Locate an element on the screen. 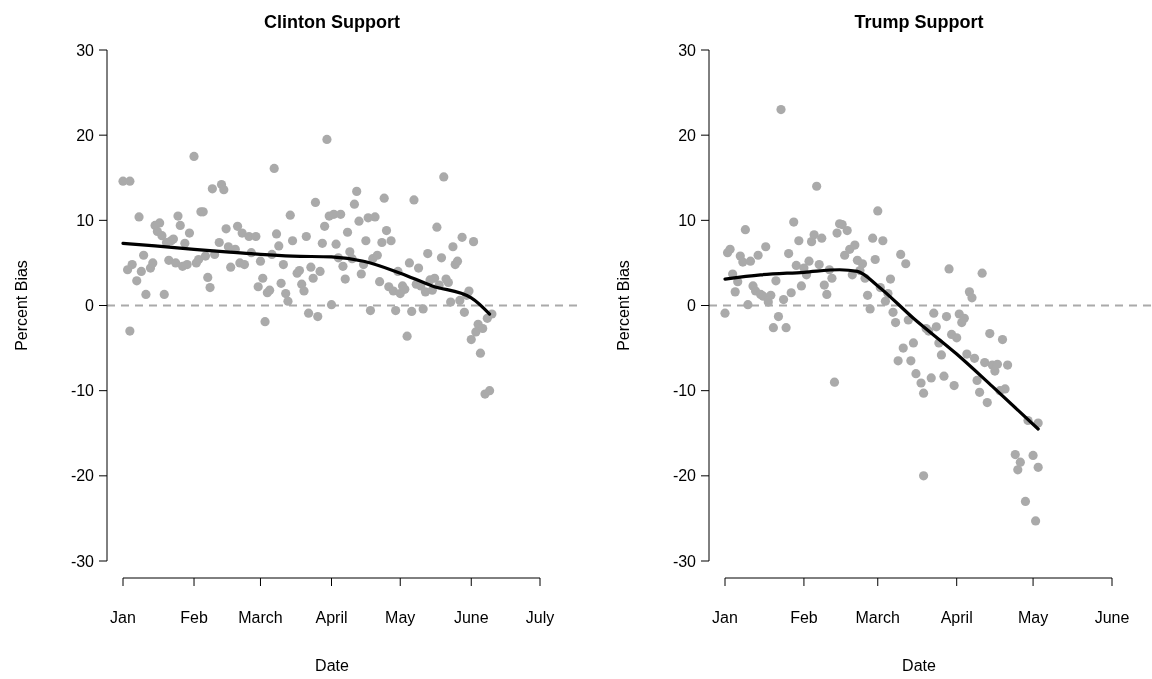 Image resolution: width=1152 pixels, height=679 pixels. chart-title: Clinton Support is located at coordinates (332, 22).